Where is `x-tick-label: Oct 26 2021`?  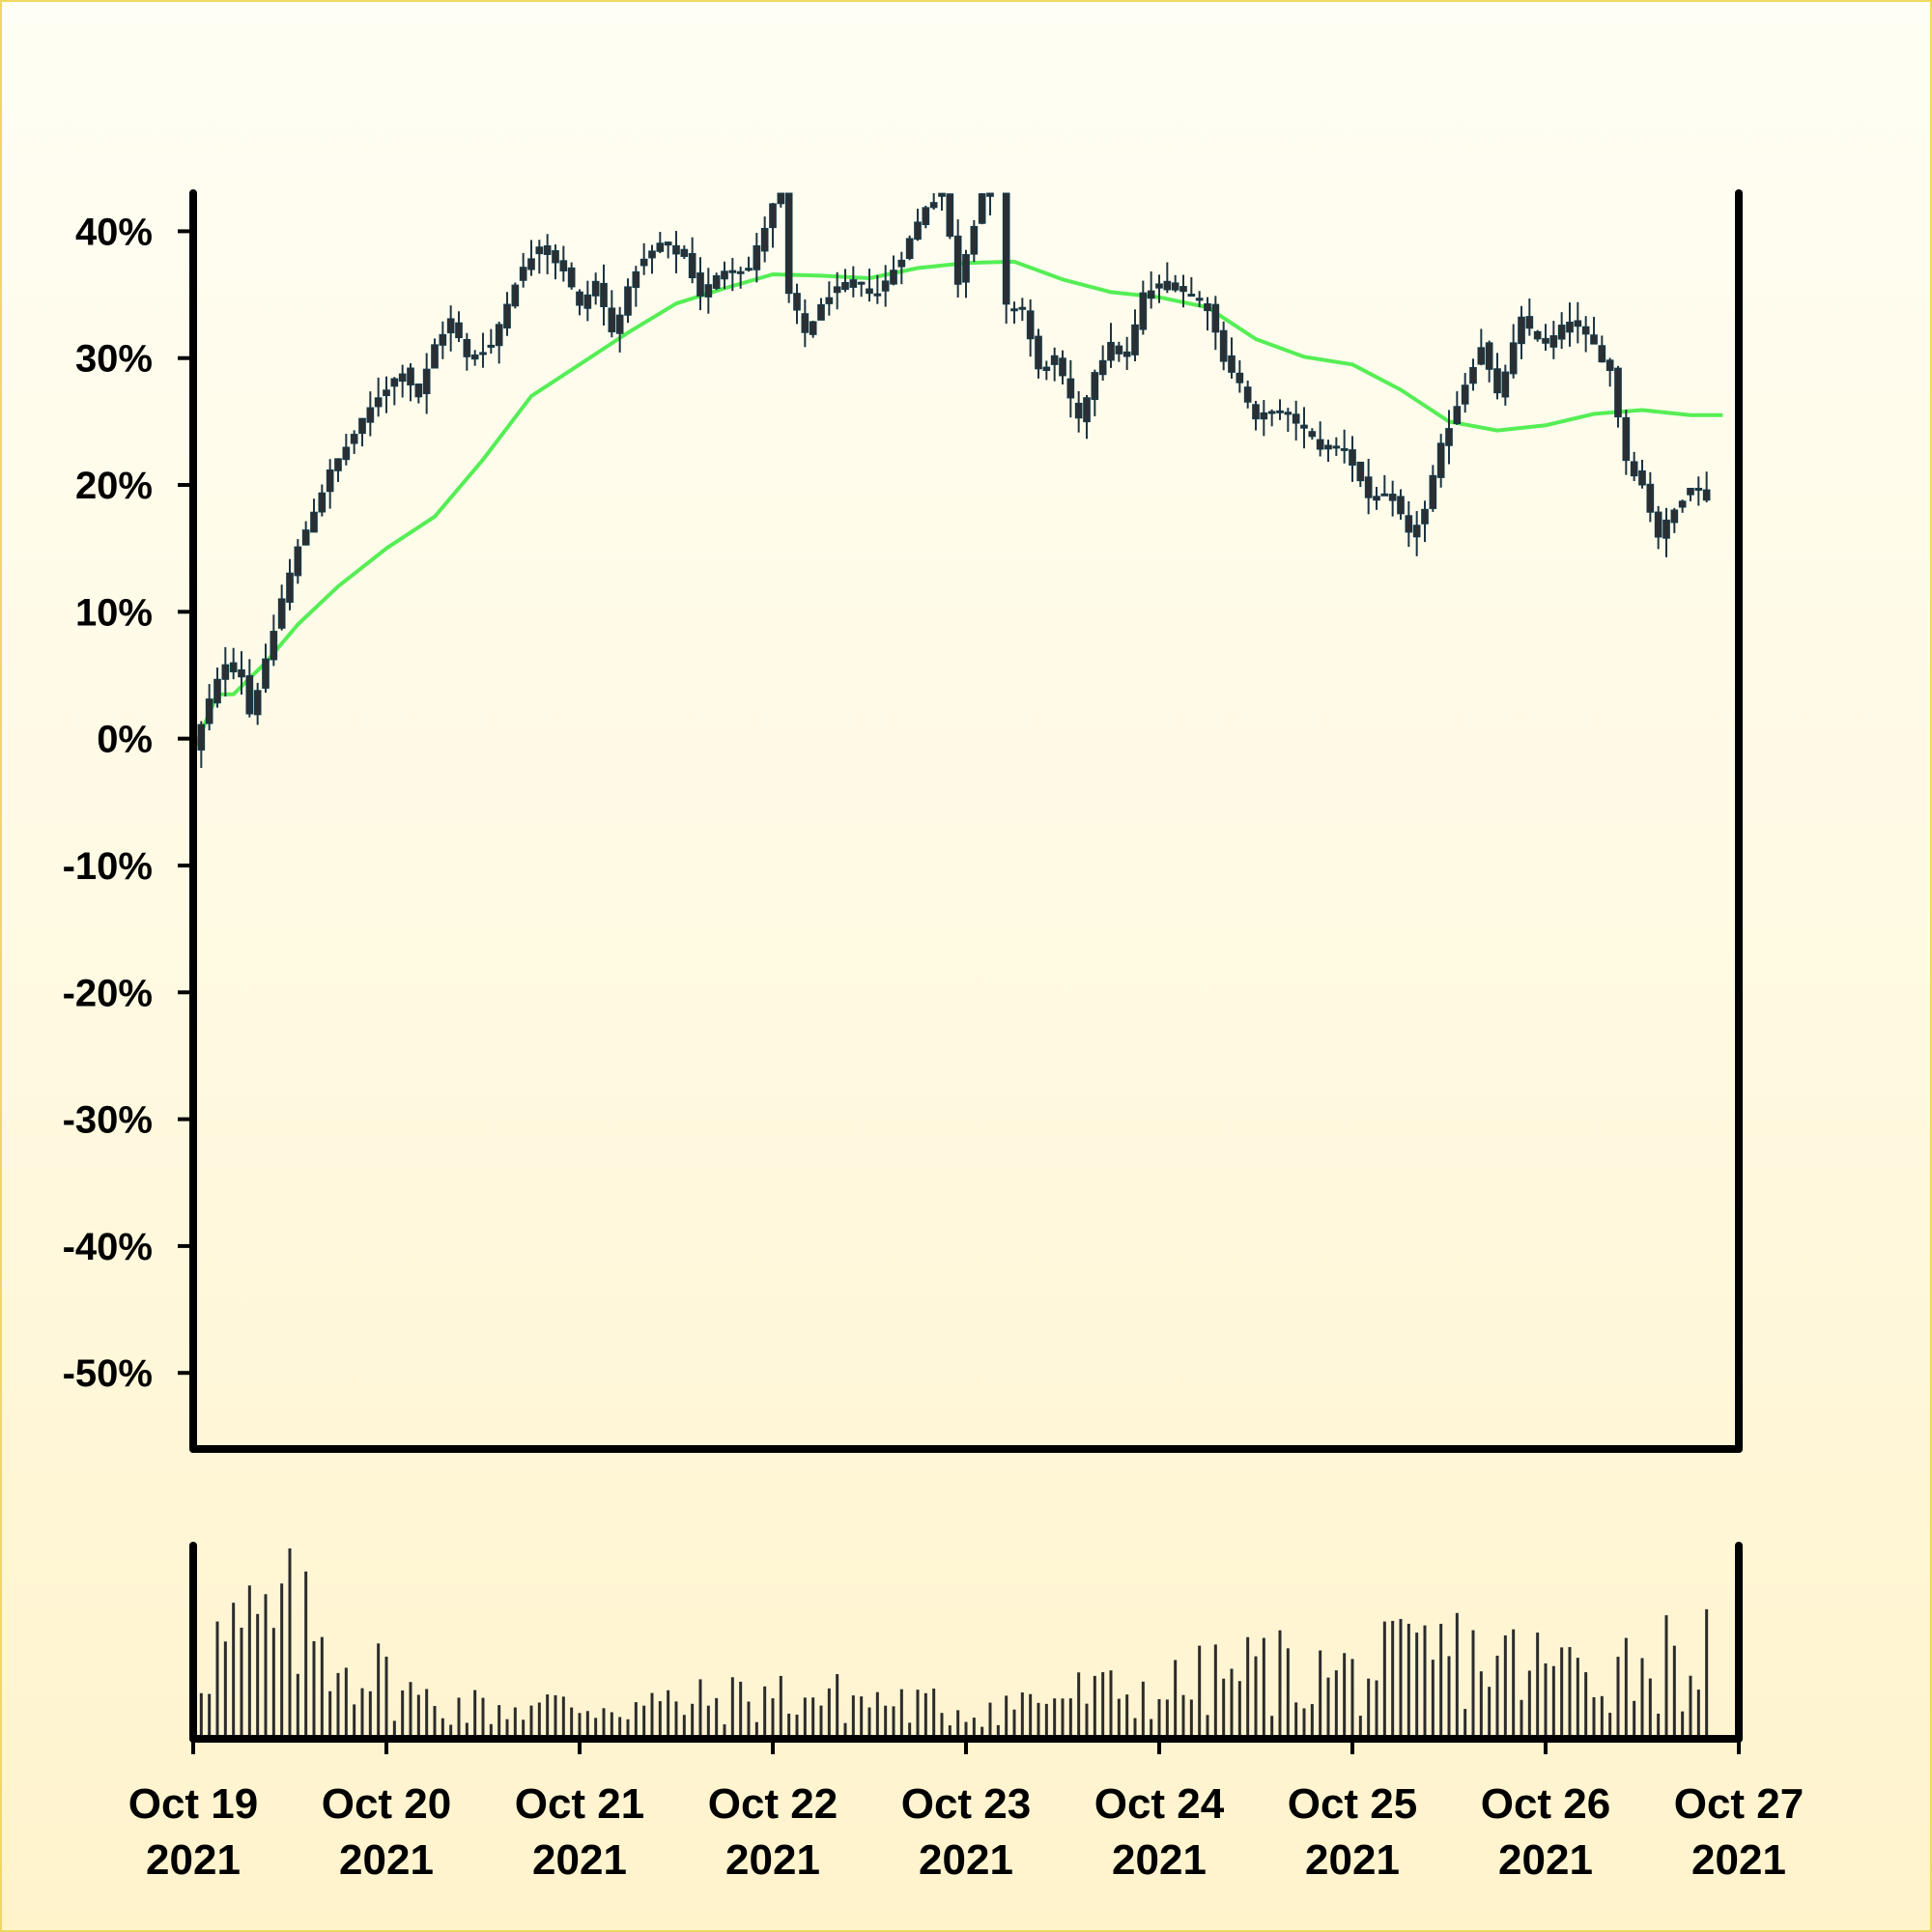
x-tick-label: Oct 26 2021 is located at coordinates (1546, 1832).